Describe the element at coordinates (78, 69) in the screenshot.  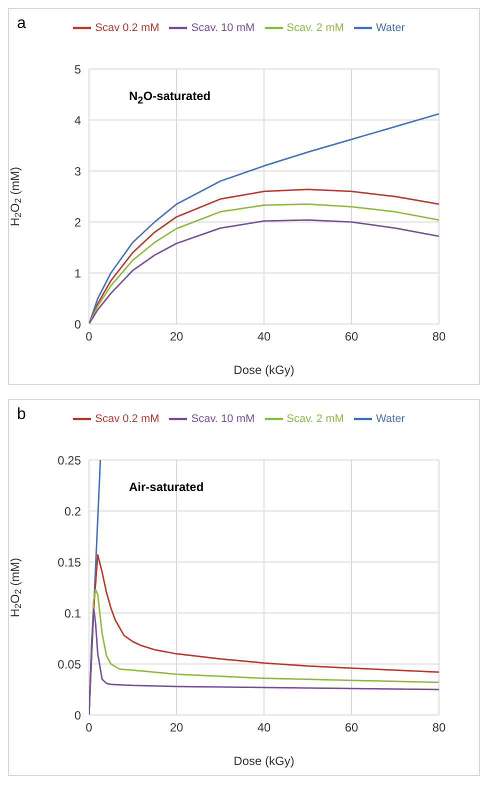
I see `y-tick-label: 5` at that location.